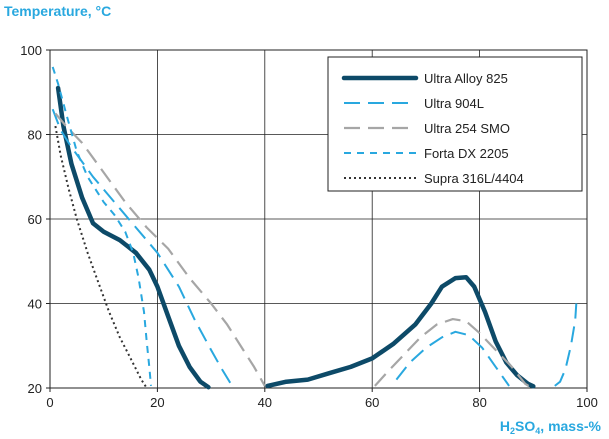 The image size is (609, 439). I want to click on legend-label: Supra 316L/4404, so click(474, 178).